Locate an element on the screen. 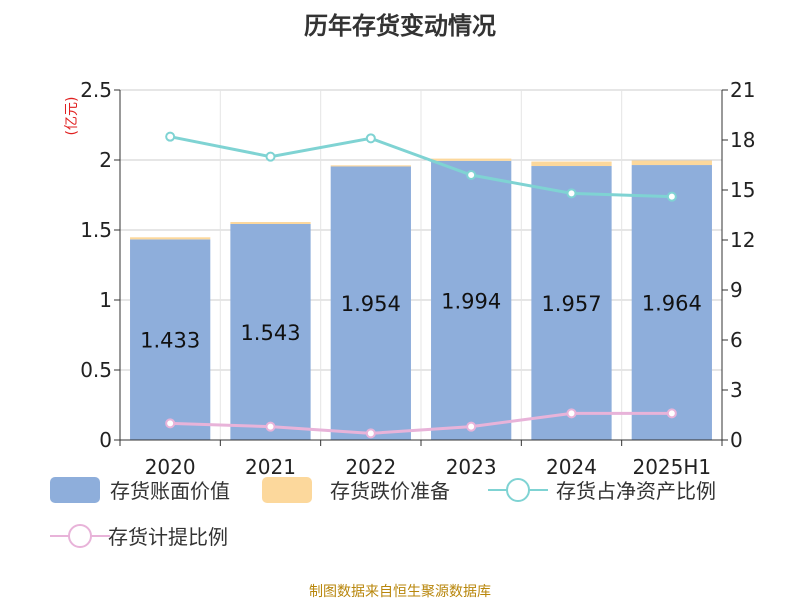 The image size is (800, 600). legend-label: 存货跌价准备 is located at coordinates (390, 491).